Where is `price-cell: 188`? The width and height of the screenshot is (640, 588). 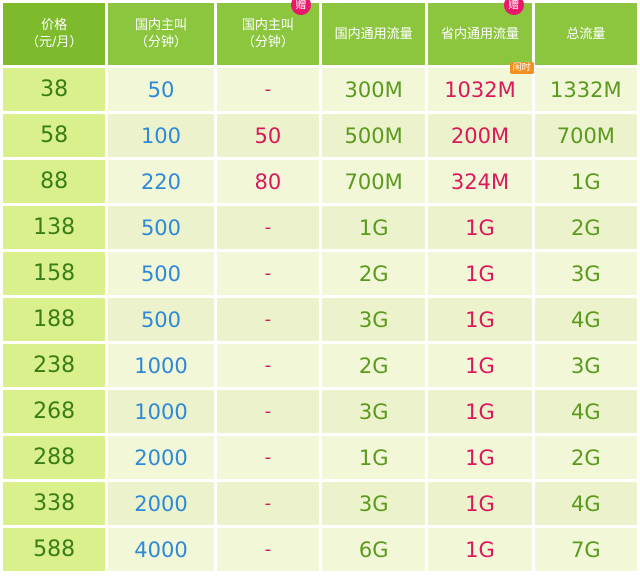 price-cell: 188 is located at coordinates (54, 319).